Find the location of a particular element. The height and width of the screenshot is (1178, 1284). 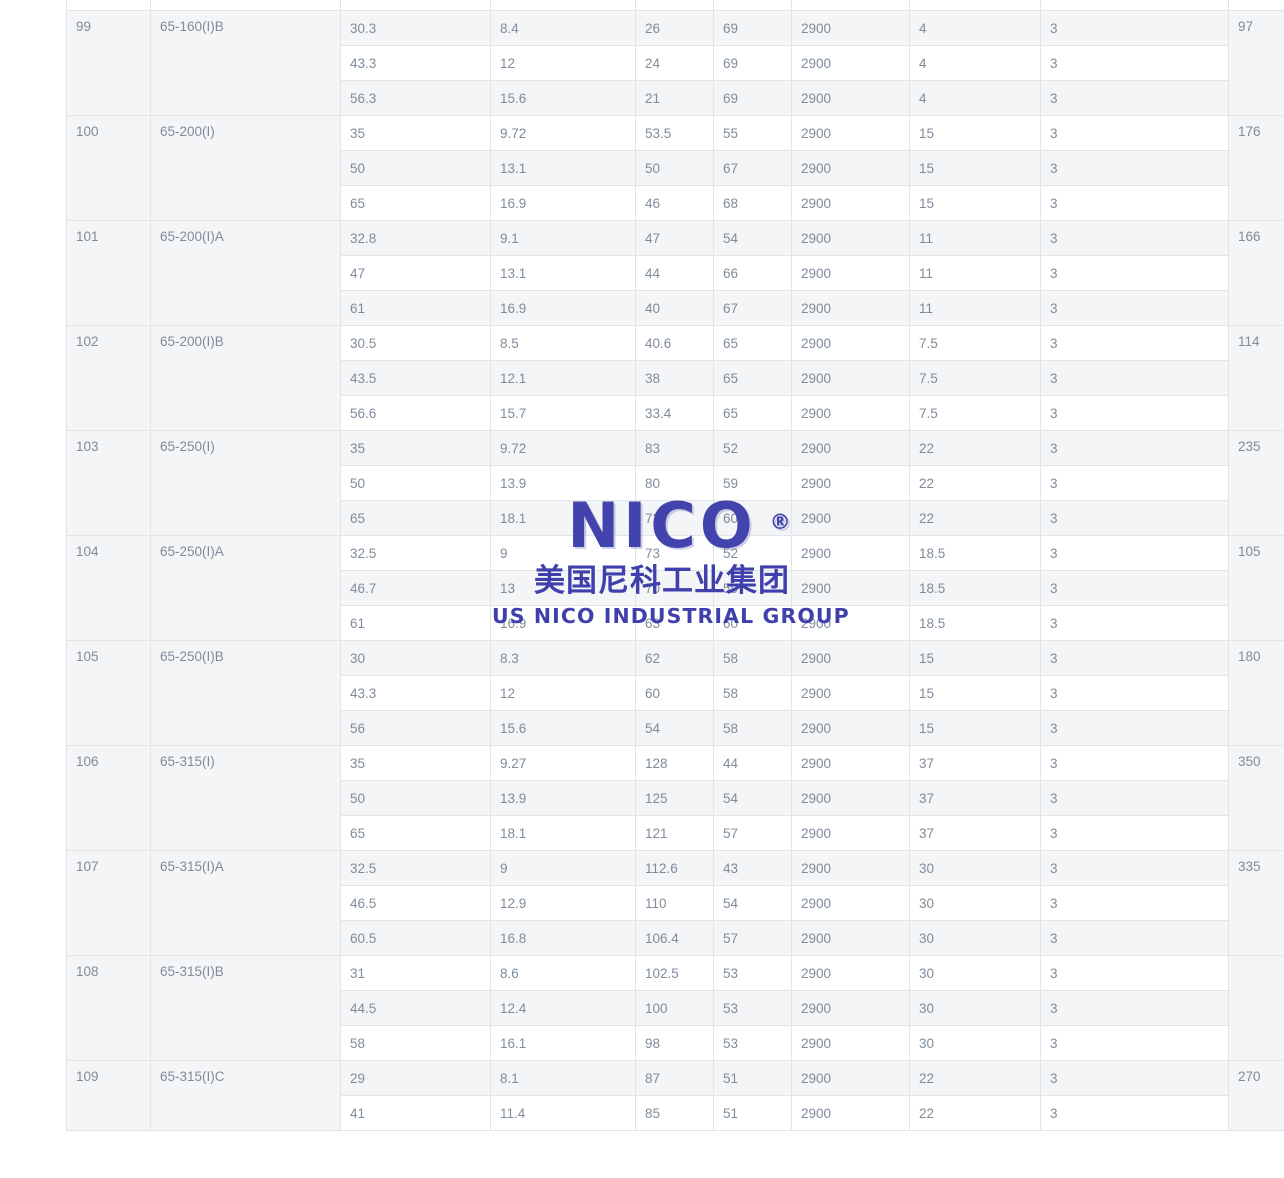

cell-lift: 102.5 is located at coordinates (674, 973).